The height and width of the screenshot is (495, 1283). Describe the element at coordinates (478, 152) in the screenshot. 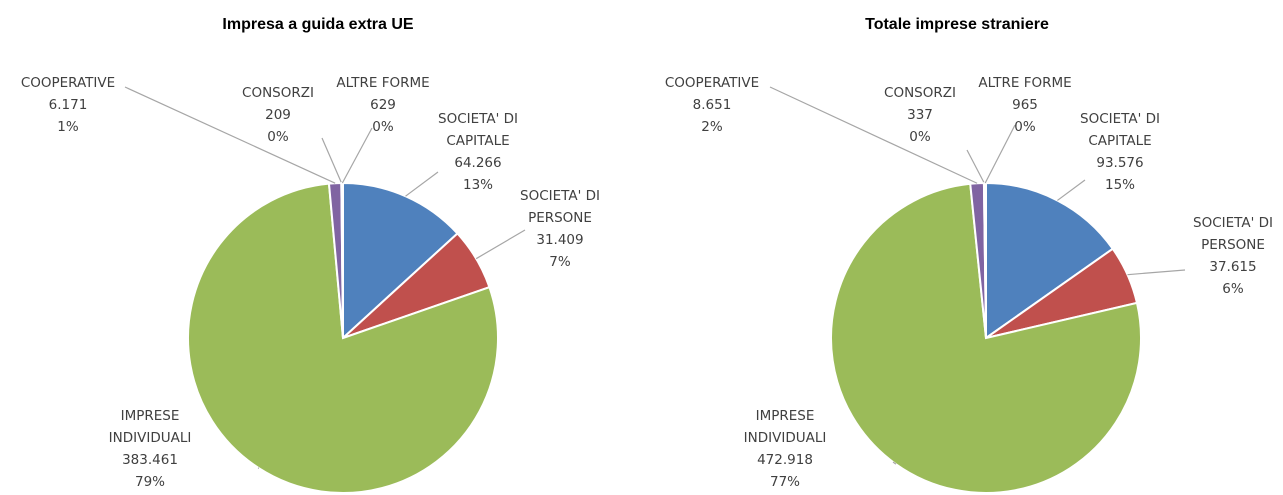

I see `data-label: SOCIETA' DI CAPITALE 64.266 13%` at that location.